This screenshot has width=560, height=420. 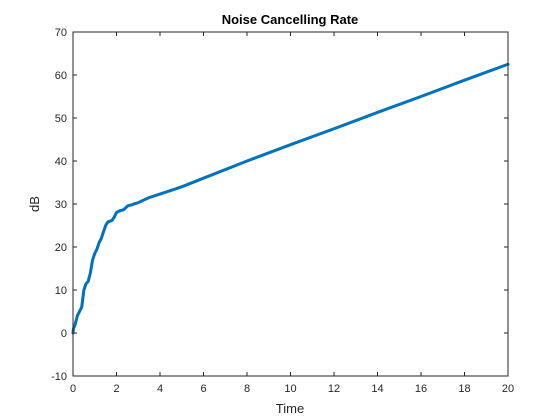 What do you see at coordinates (116, 389) in the screenshot?
I see `x-tick-label: 2` at bounding box center [116, 389].